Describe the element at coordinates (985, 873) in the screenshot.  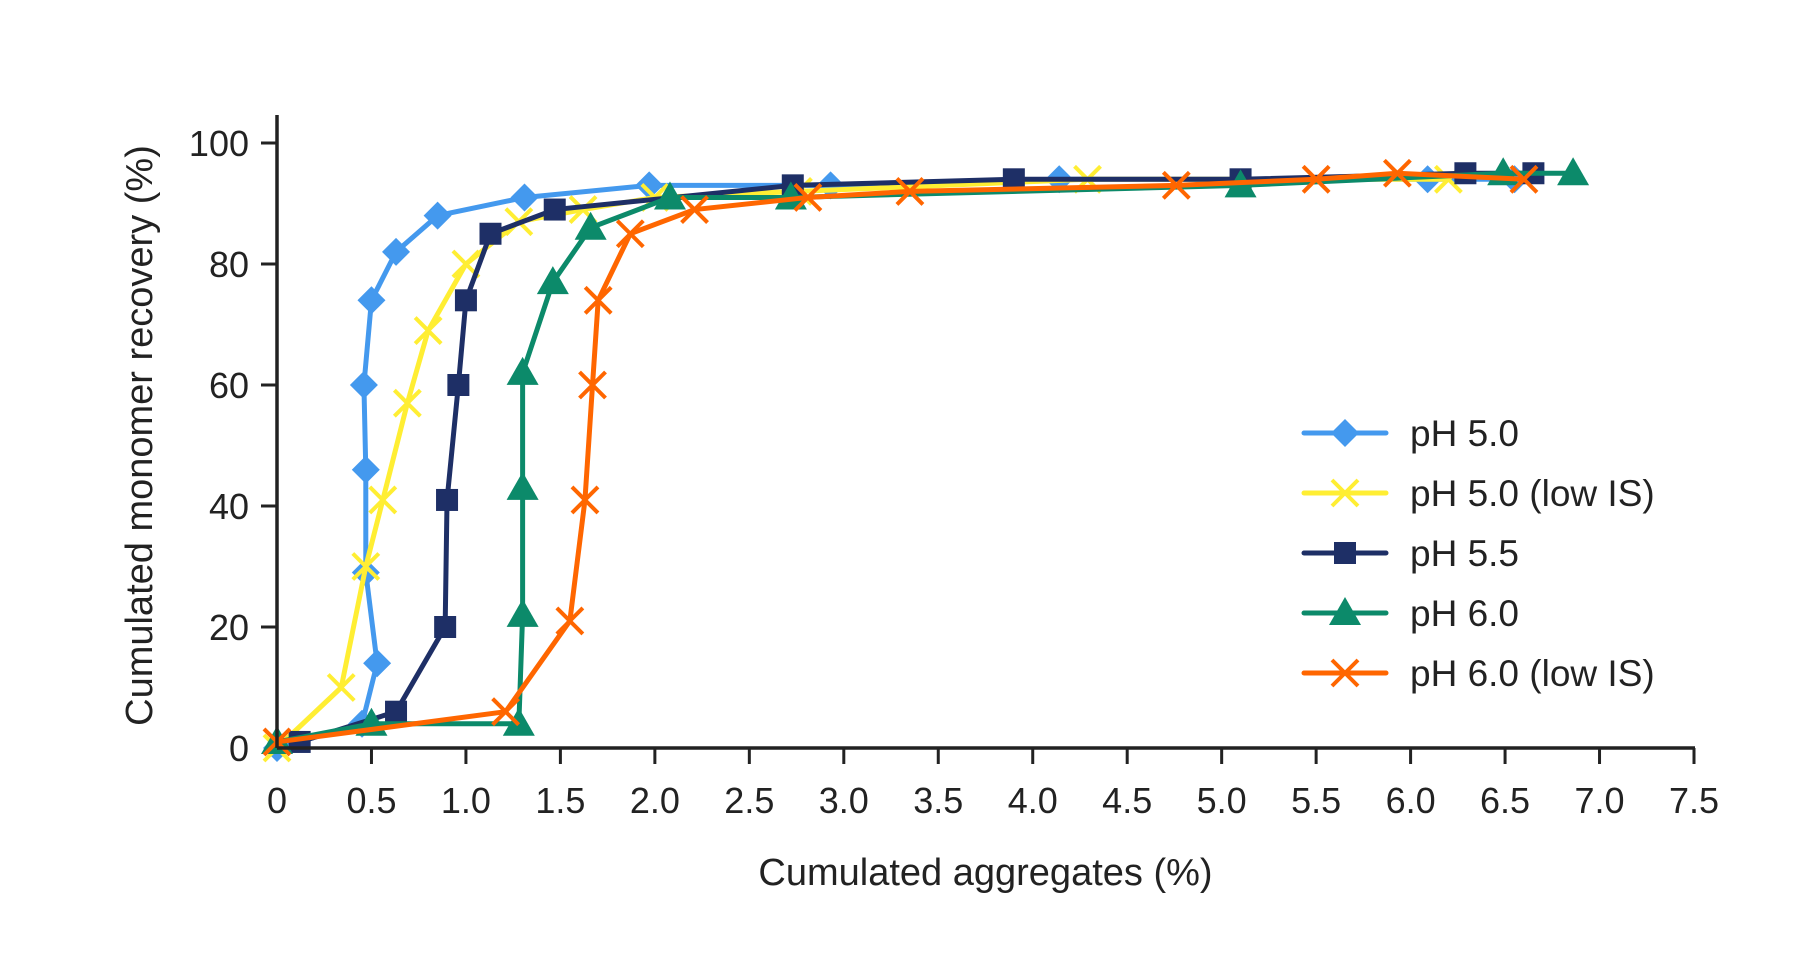
I see `x-axis-title: Cumulated aggregates (%)` at that location.